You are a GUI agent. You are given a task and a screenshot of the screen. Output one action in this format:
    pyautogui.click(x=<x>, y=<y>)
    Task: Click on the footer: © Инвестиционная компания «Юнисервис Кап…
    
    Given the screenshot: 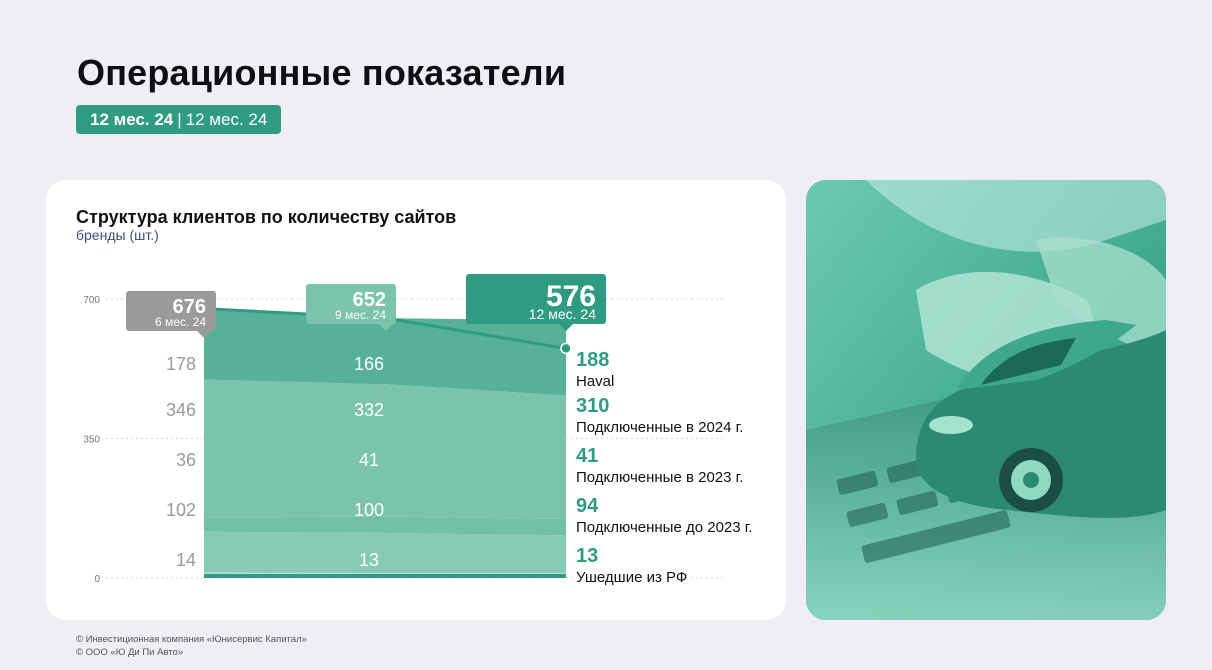 What is the action you would take?
    pyautogui.click(x=191, y=646)
    